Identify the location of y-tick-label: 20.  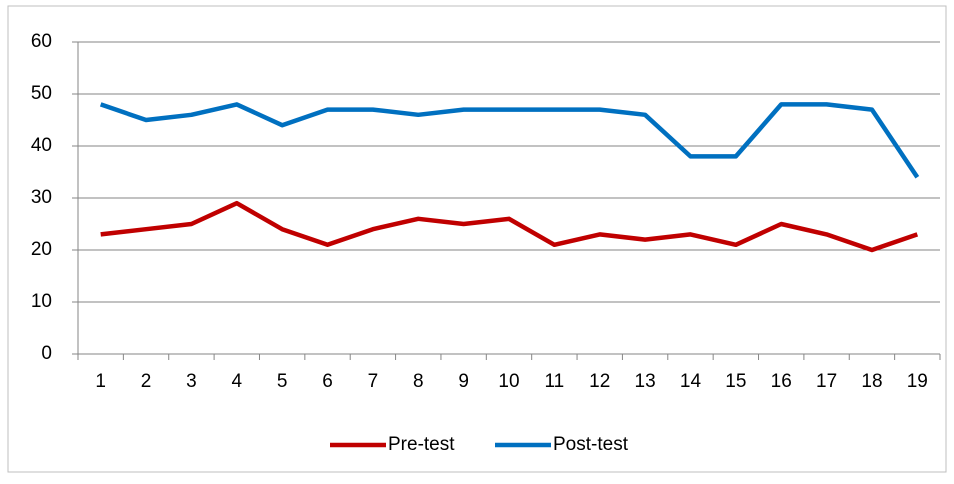
(41, 249).